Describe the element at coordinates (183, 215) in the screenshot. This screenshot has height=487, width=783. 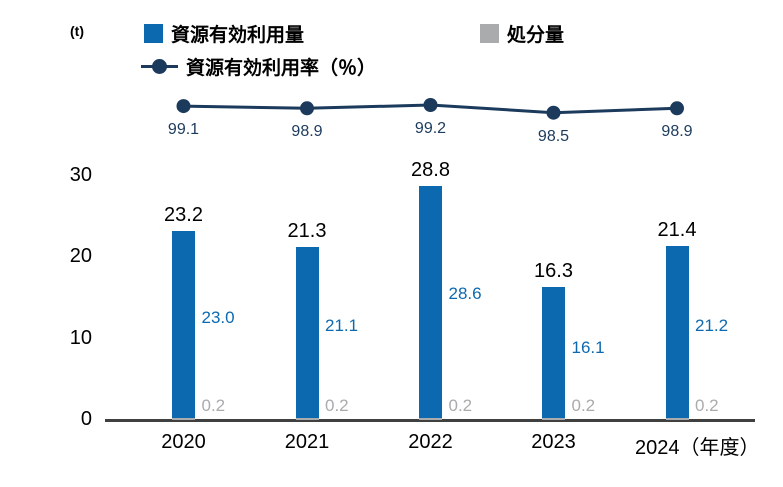
I see `bar-total-label: 23.2` at that location.